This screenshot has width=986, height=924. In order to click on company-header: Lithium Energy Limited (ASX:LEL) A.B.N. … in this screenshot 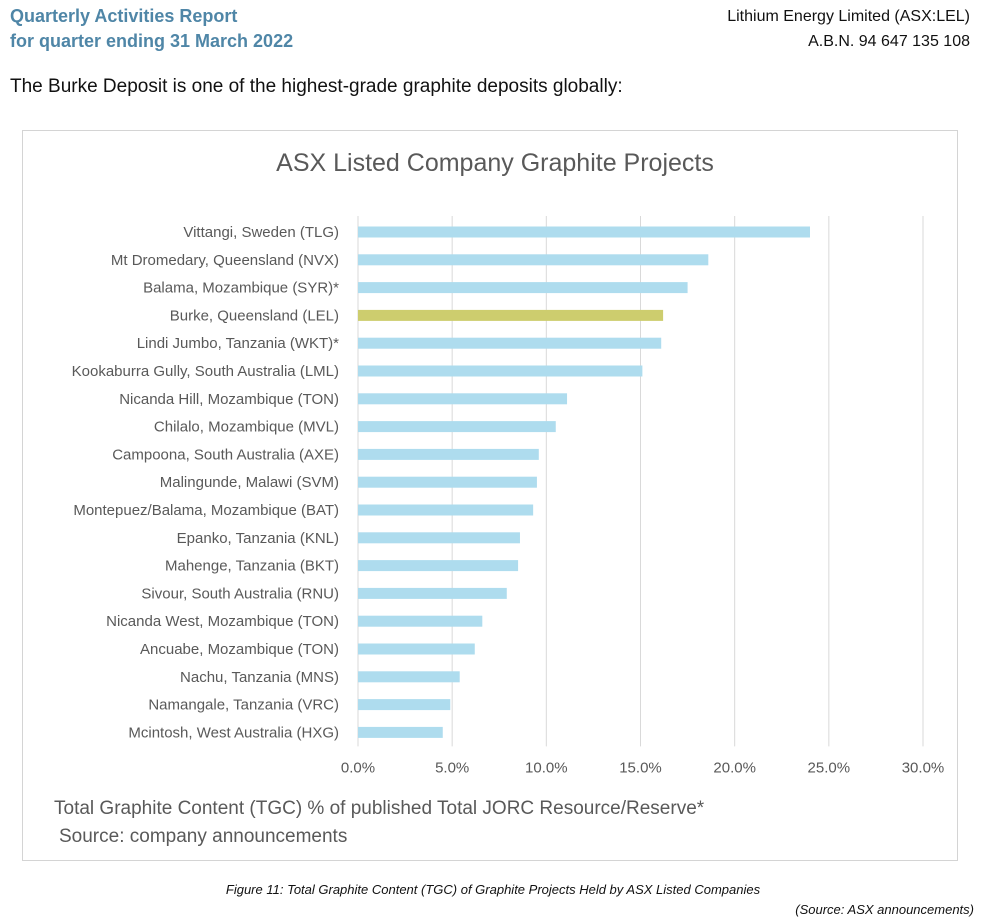, I will do `click(848, 29)`.